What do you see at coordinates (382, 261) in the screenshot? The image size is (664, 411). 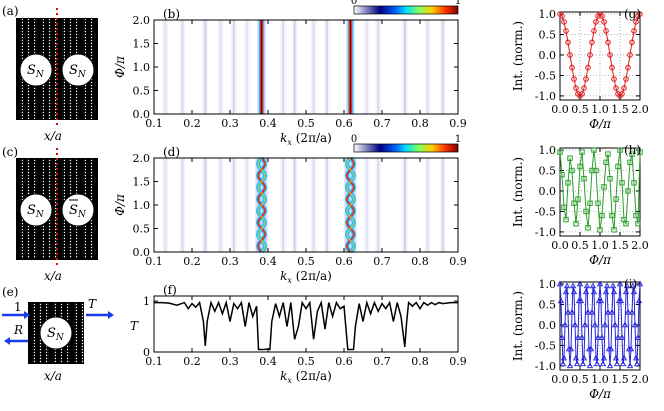 I see `x-tick-label: 0.7` at bounding box center [382, 261].